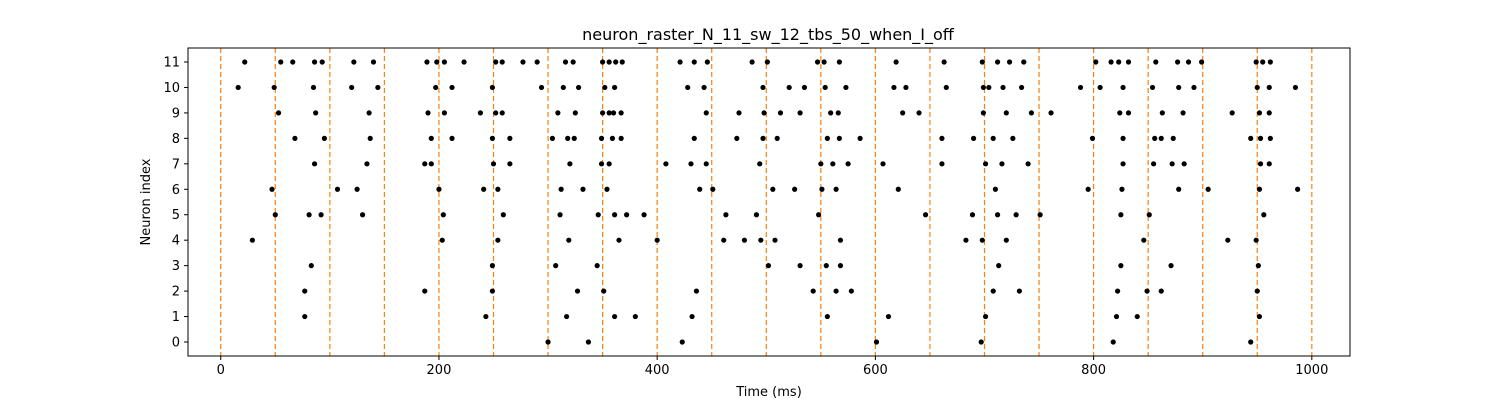 Image resolution: width=1500 pixels, height=400 pixels. I want to click on y-tick-label: 8, so click(176, 139).